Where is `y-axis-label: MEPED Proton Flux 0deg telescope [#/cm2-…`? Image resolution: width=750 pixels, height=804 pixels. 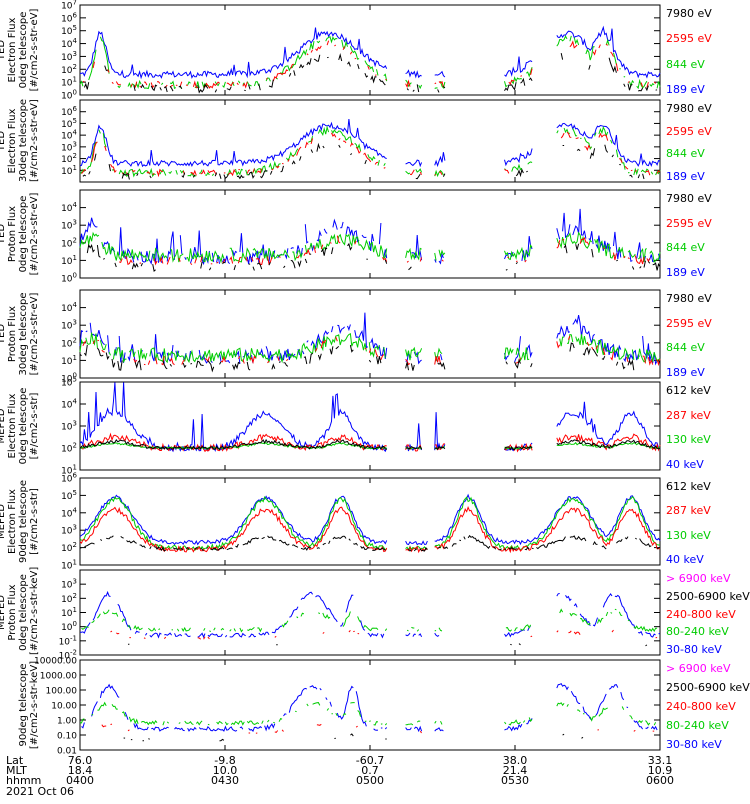
y-axis-label: MEPED Proton Flux 0deg telescope [#/cm2-… is located at coordinates (20, 610).